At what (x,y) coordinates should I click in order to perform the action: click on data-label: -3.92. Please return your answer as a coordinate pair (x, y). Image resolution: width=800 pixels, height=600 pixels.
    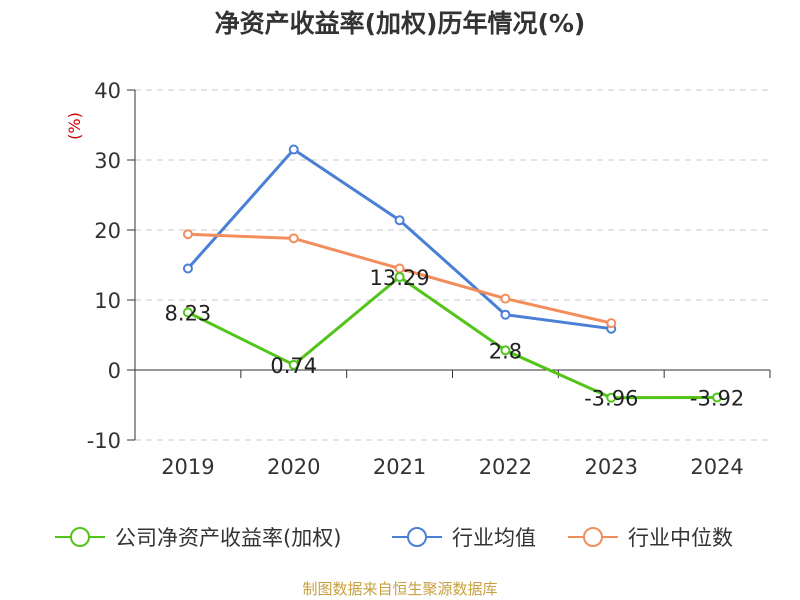
    Looking at the image, I should click on (717, 398).